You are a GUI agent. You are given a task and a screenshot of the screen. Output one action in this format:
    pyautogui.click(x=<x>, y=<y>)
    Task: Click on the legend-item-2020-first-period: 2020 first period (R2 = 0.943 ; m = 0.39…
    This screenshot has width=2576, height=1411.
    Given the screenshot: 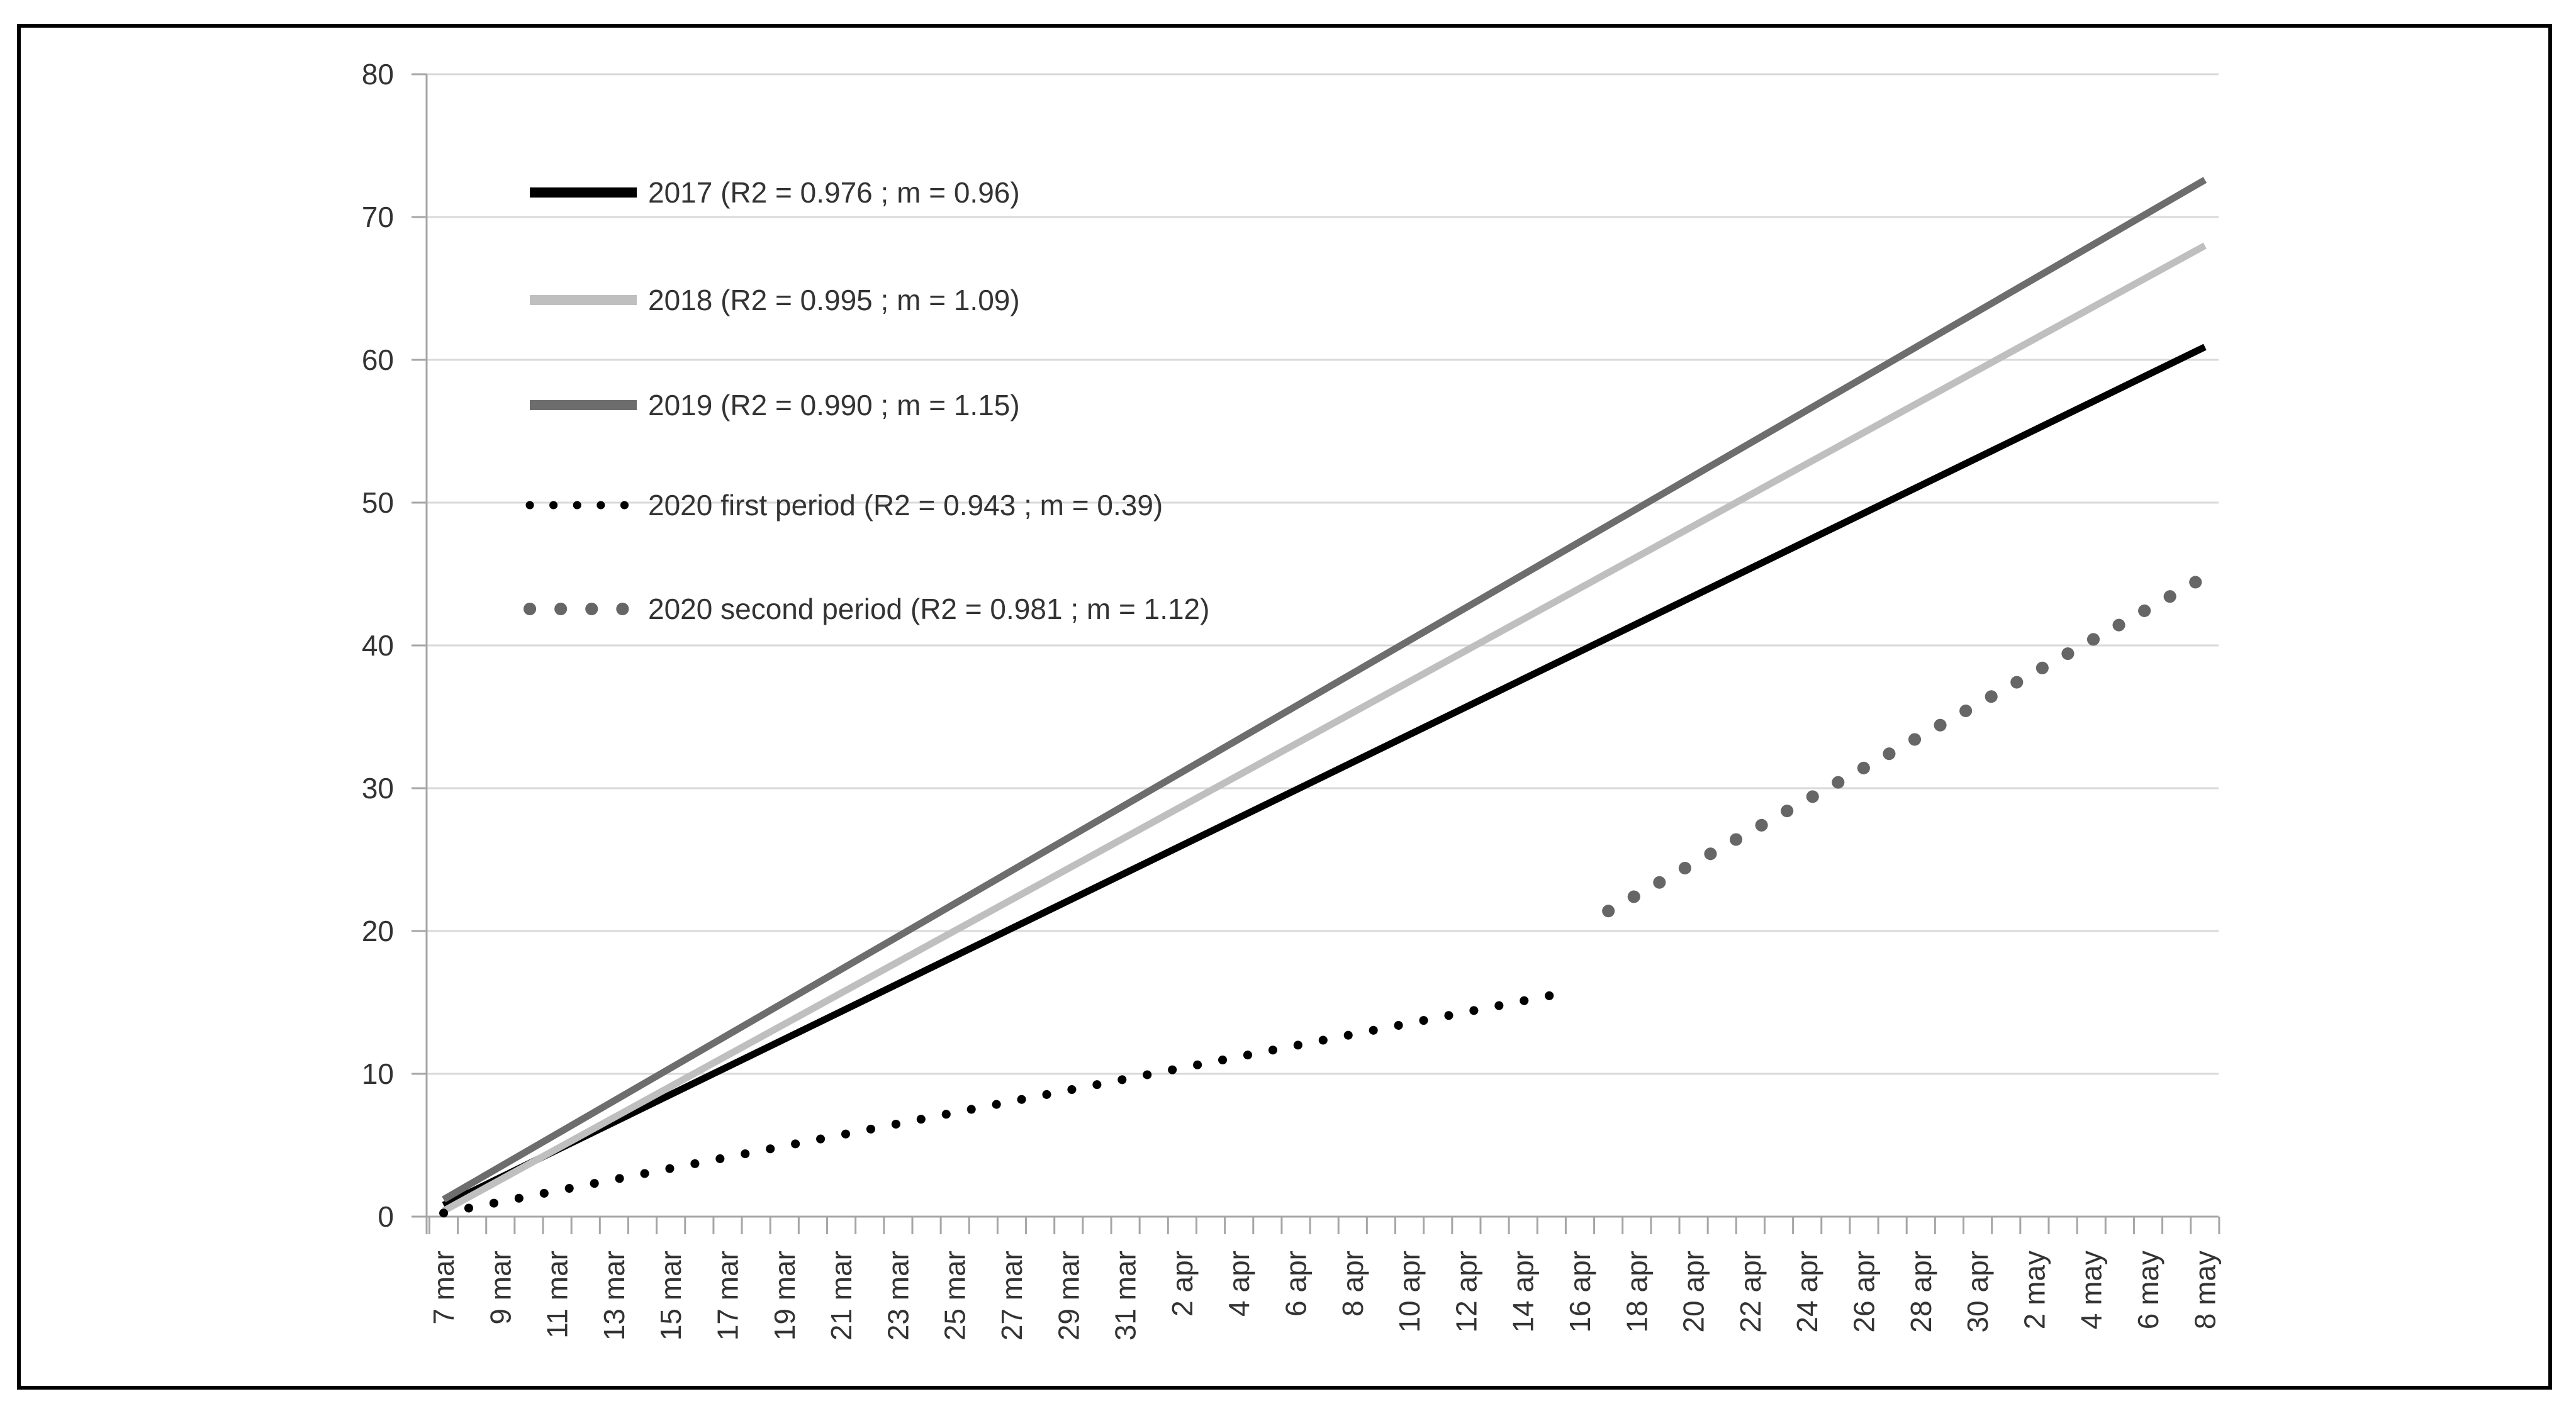 What is the action you would take?
    pyautogui.click(x=844, y=505)
    